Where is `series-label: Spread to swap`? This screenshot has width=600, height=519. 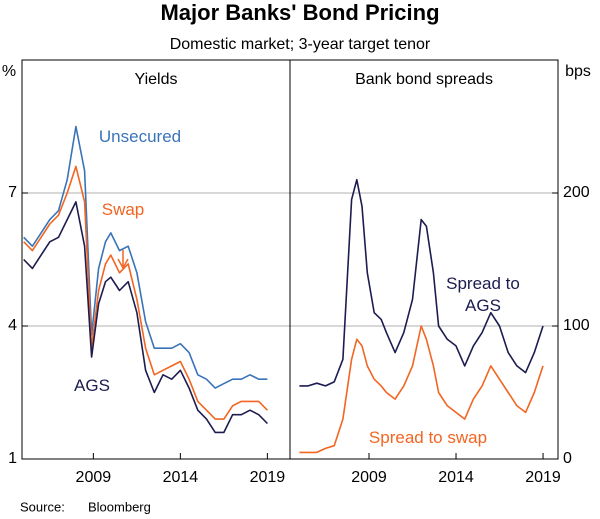 series-label: Spread to swap is located at coordinates (428, 437).